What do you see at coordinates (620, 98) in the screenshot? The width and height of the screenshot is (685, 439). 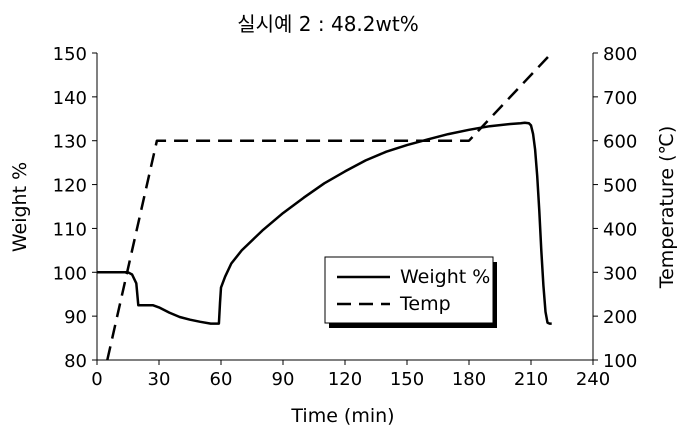 I see `y2-tick-label: 700` at bounding box center [620, 98].